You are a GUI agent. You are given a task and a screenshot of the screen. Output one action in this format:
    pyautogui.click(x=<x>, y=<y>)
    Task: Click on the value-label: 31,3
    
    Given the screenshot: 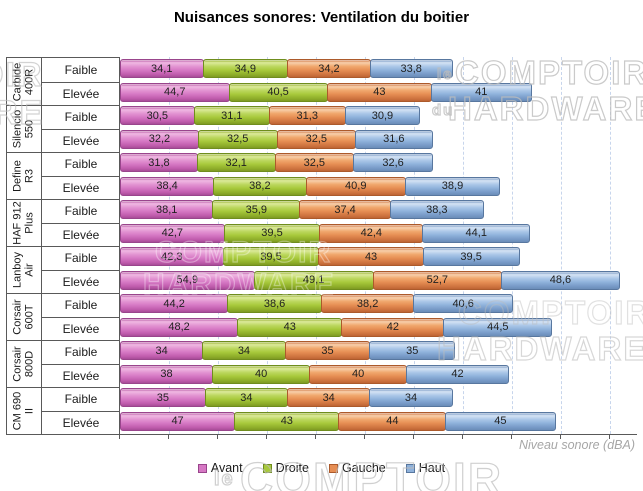 What is the action you would take?
    pyautogui.click(x=307, y=115)
    